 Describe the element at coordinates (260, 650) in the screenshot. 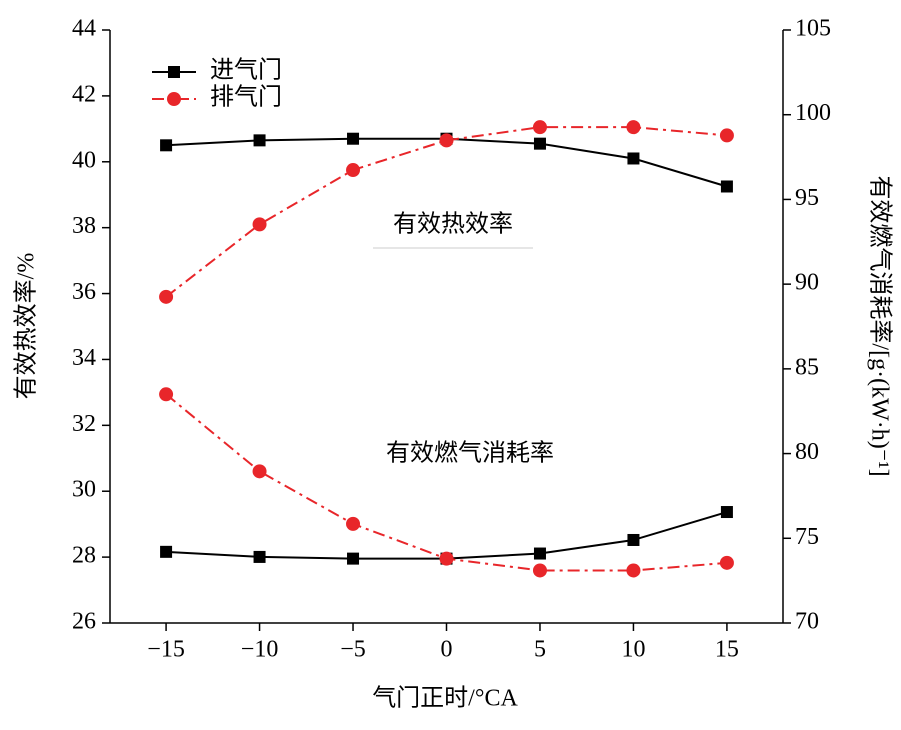

I see `x-tick-label: −10` at that location.